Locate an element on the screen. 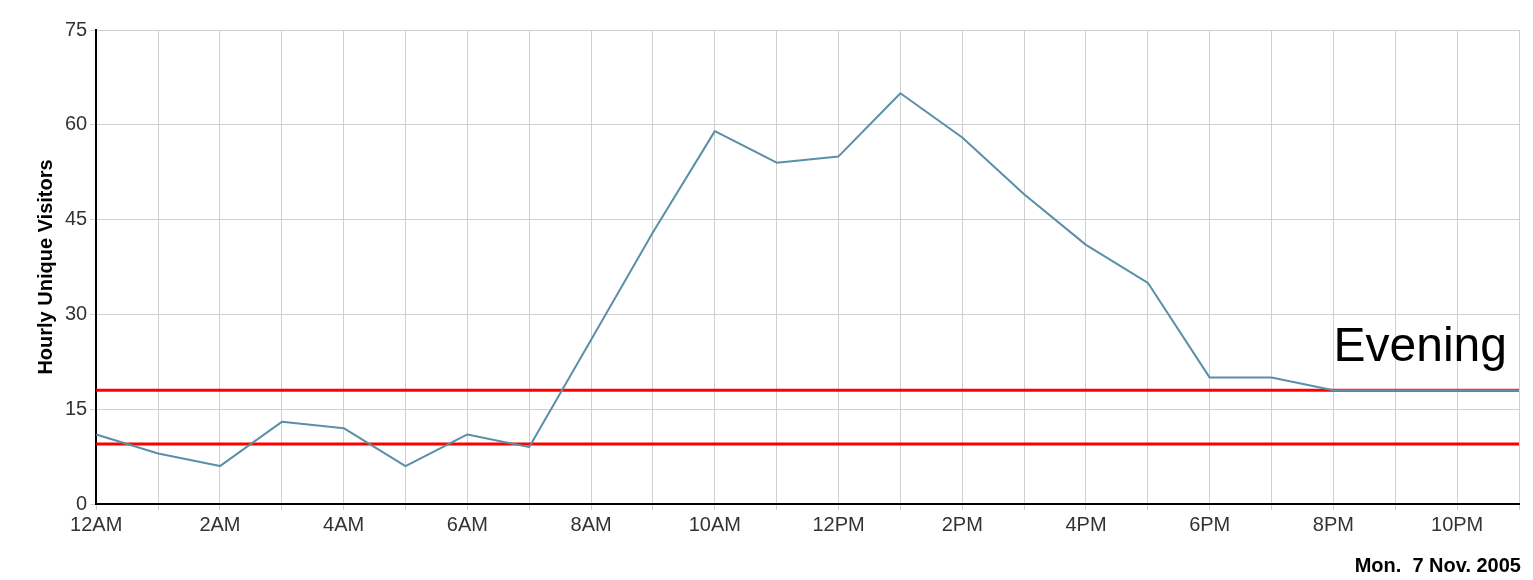 Image resolution: width=1533 pixels, height=580 pixels. y-tick-label: 60 is located at coordinates (76, 123).